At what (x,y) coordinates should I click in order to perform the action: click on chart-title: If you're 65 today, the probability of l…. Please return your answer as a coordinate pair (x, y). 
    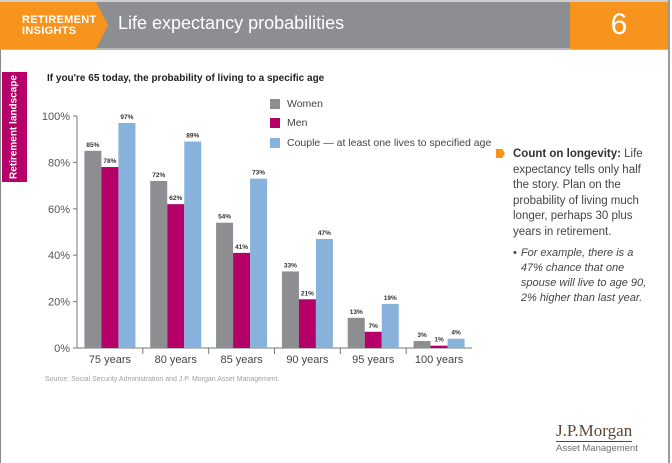
    Looking at the image, I should click on (186, 78).